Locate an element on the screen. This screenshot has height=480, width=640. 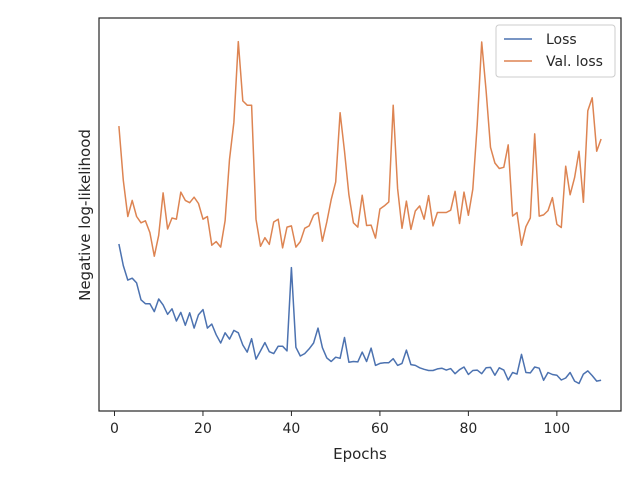
x-tick-label: 40 is located at coordinates (292, 429).